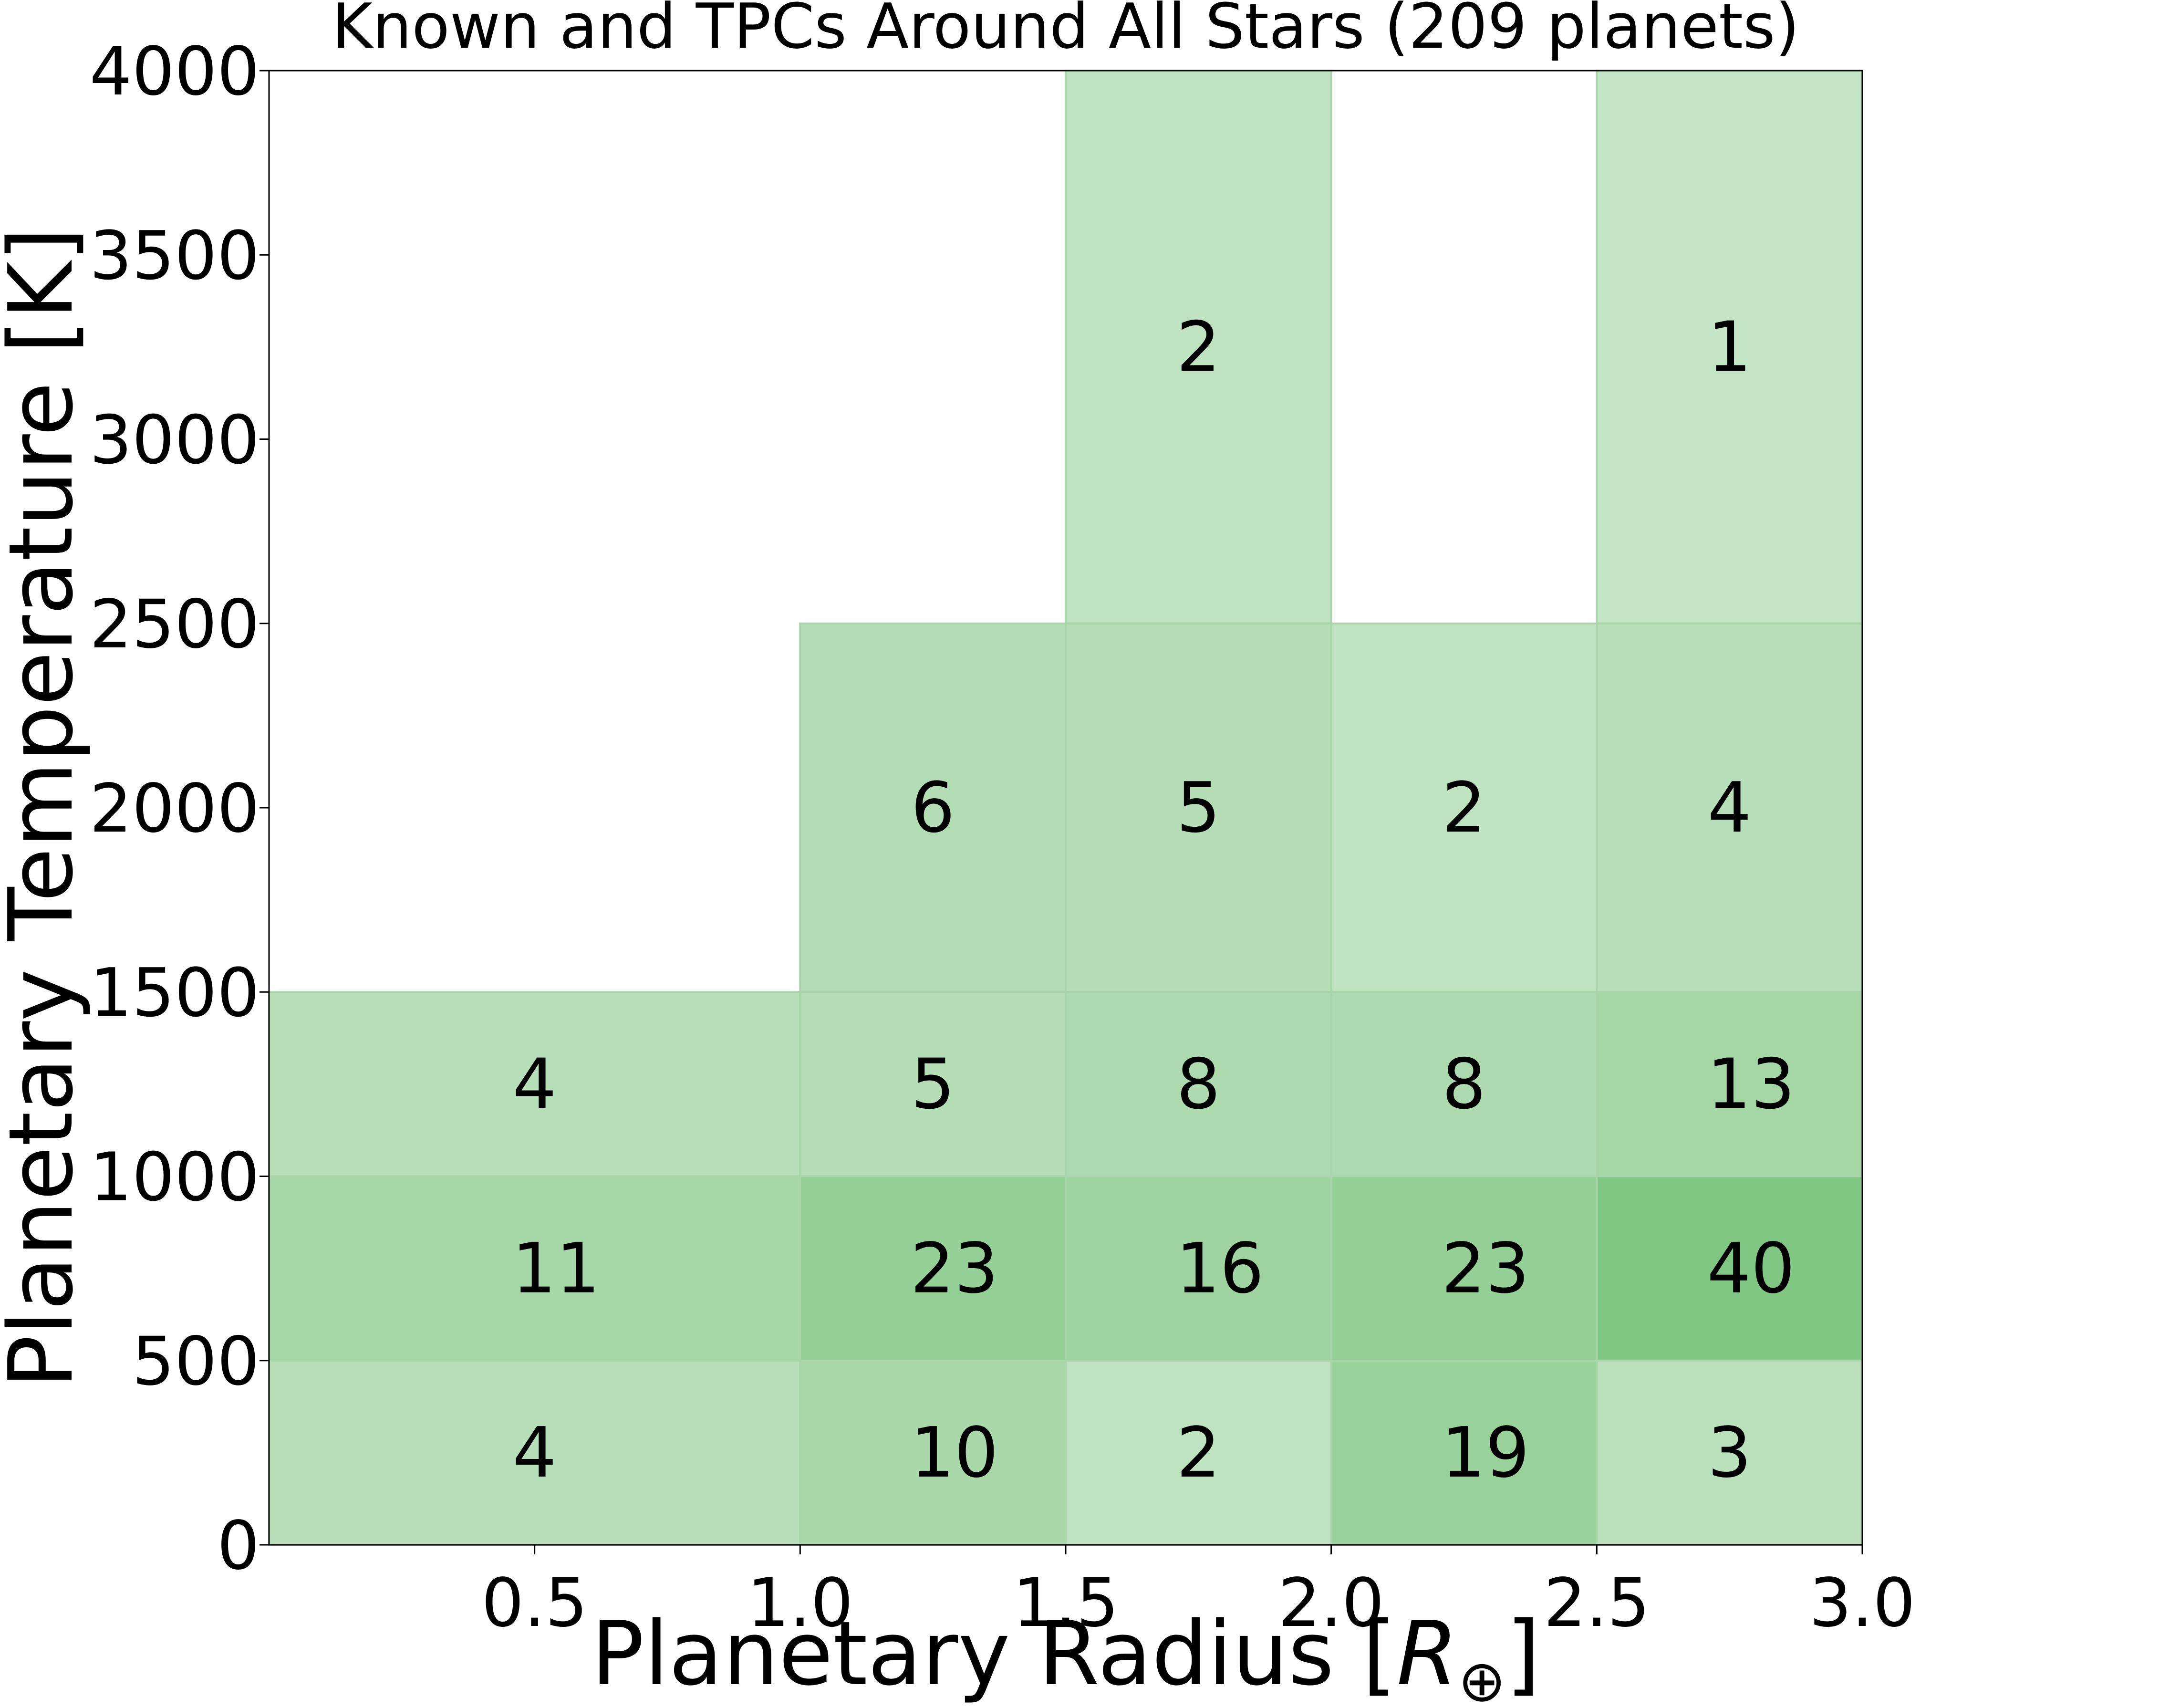 This screenshot has height=1708, width=2180. What do you see at coordinates (1597, 1603) in the screenshot?
I see `x-tick-label: 2.5` at bounding box center [1597, 1603].